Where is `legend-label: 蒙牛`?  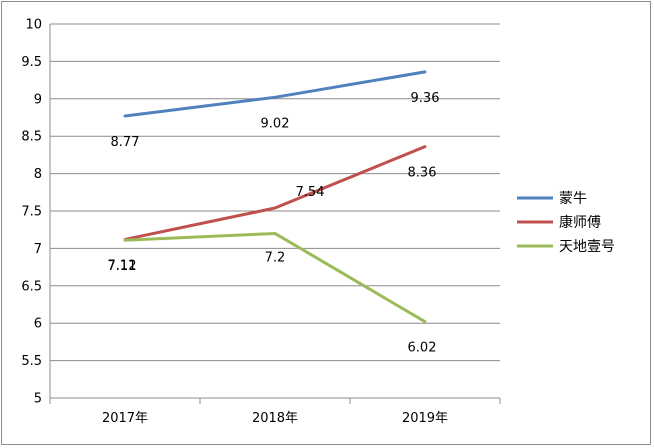
legend-label: 蒙牛 is located at coordinates (573, 199).